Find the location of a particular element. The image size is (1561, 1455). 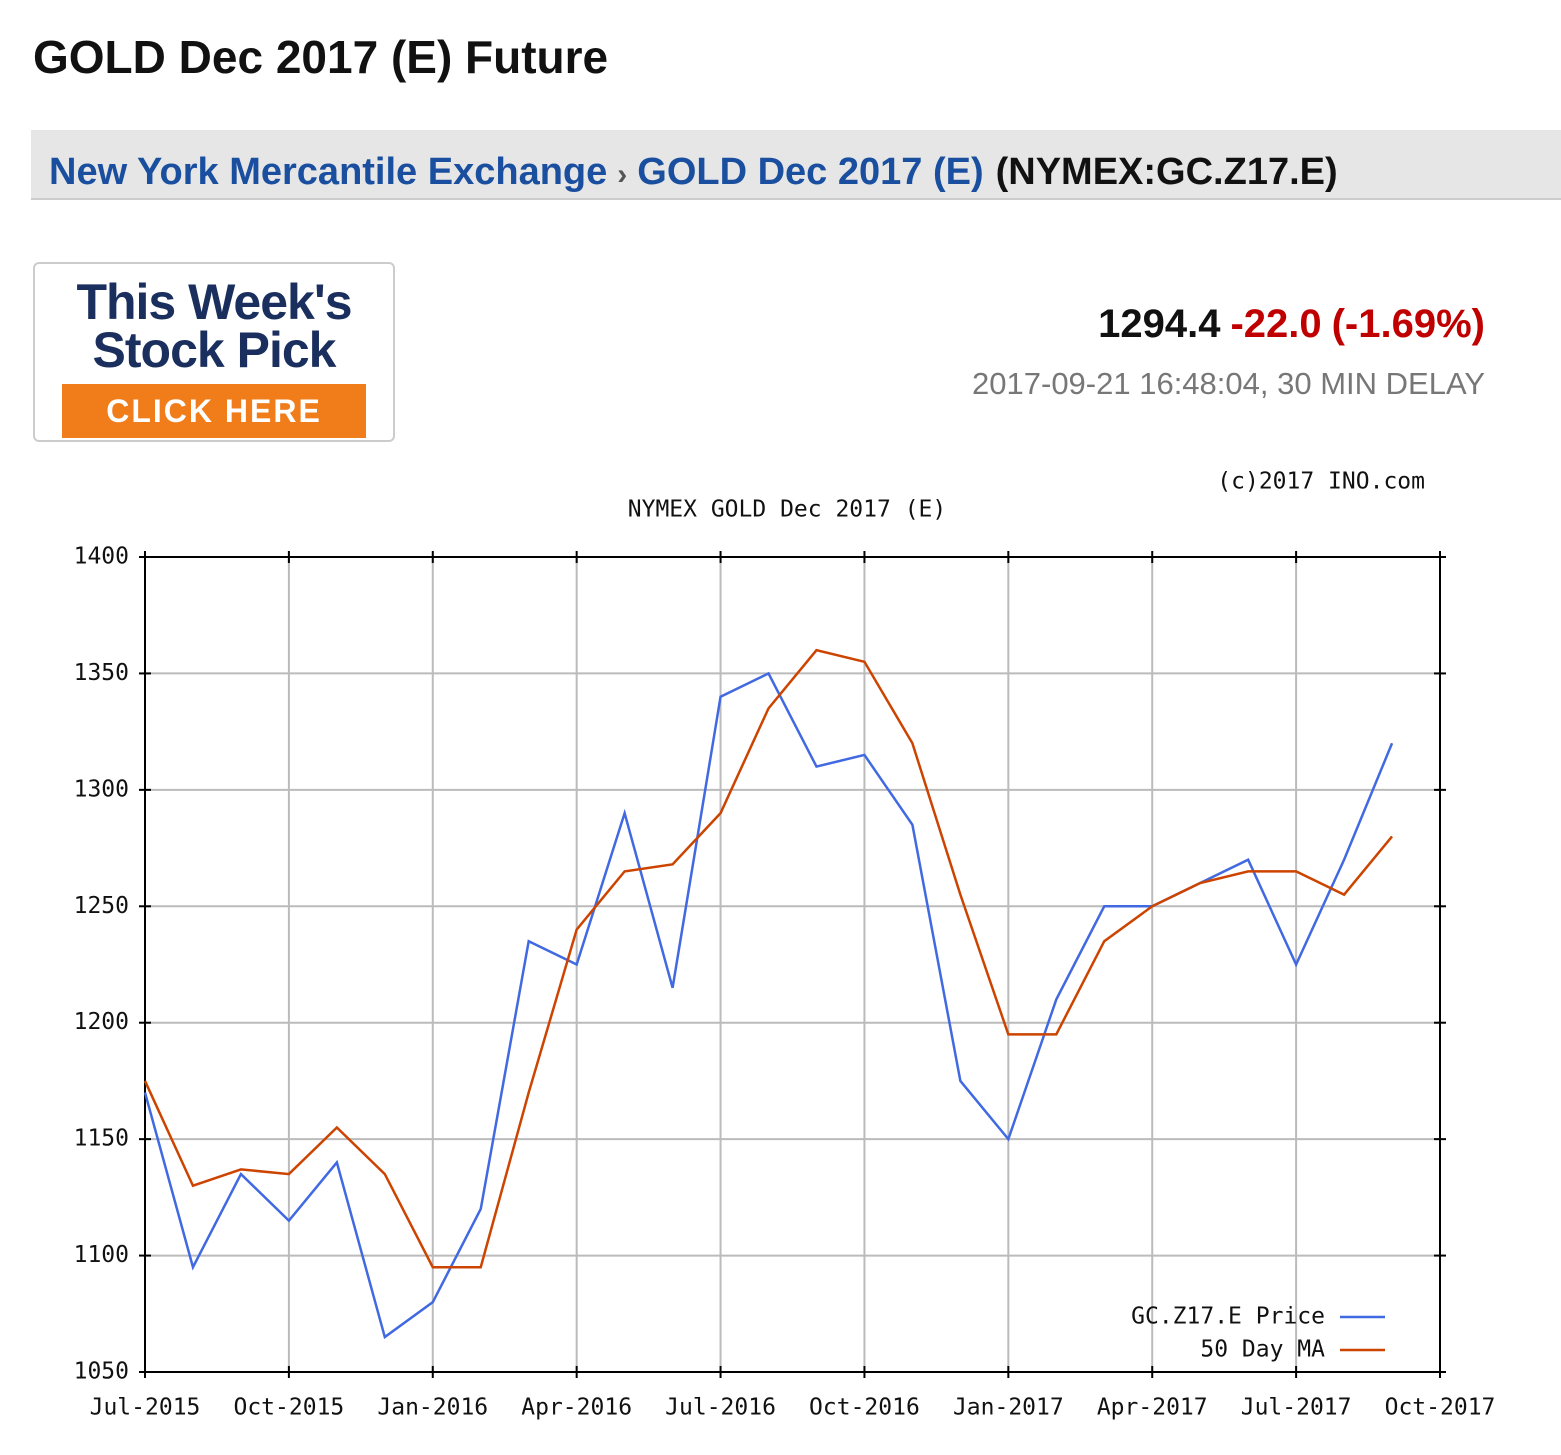

x-tick-label: Jul-2015 is located at coordinates (145, 1408).